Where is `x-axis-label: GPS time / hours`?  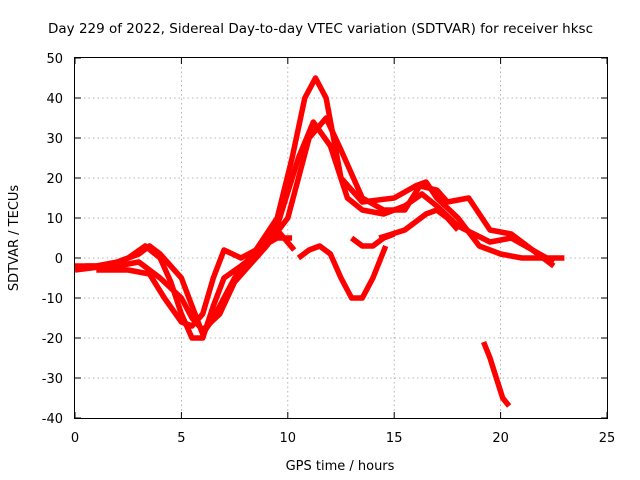
x-axis-label: GPS time / hours is located at coordinates (340, 466).